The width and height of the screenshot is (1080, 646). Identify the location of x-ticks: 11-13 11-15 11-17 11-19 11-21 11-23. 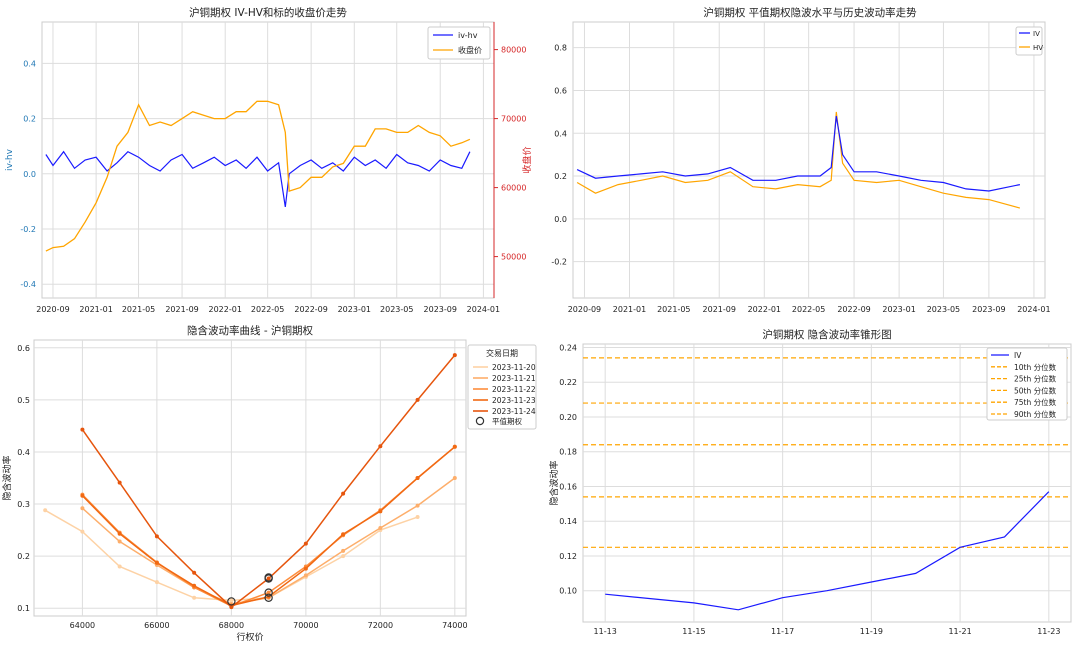
(827, 631).